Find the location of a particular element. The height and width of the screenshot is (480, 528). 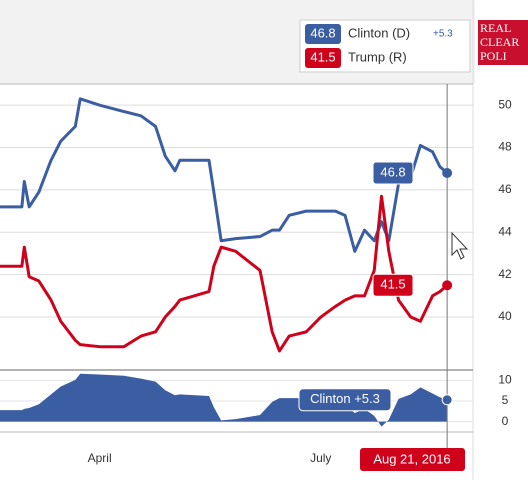

y-tick-label: 5 is located at coordinates (505, 400).